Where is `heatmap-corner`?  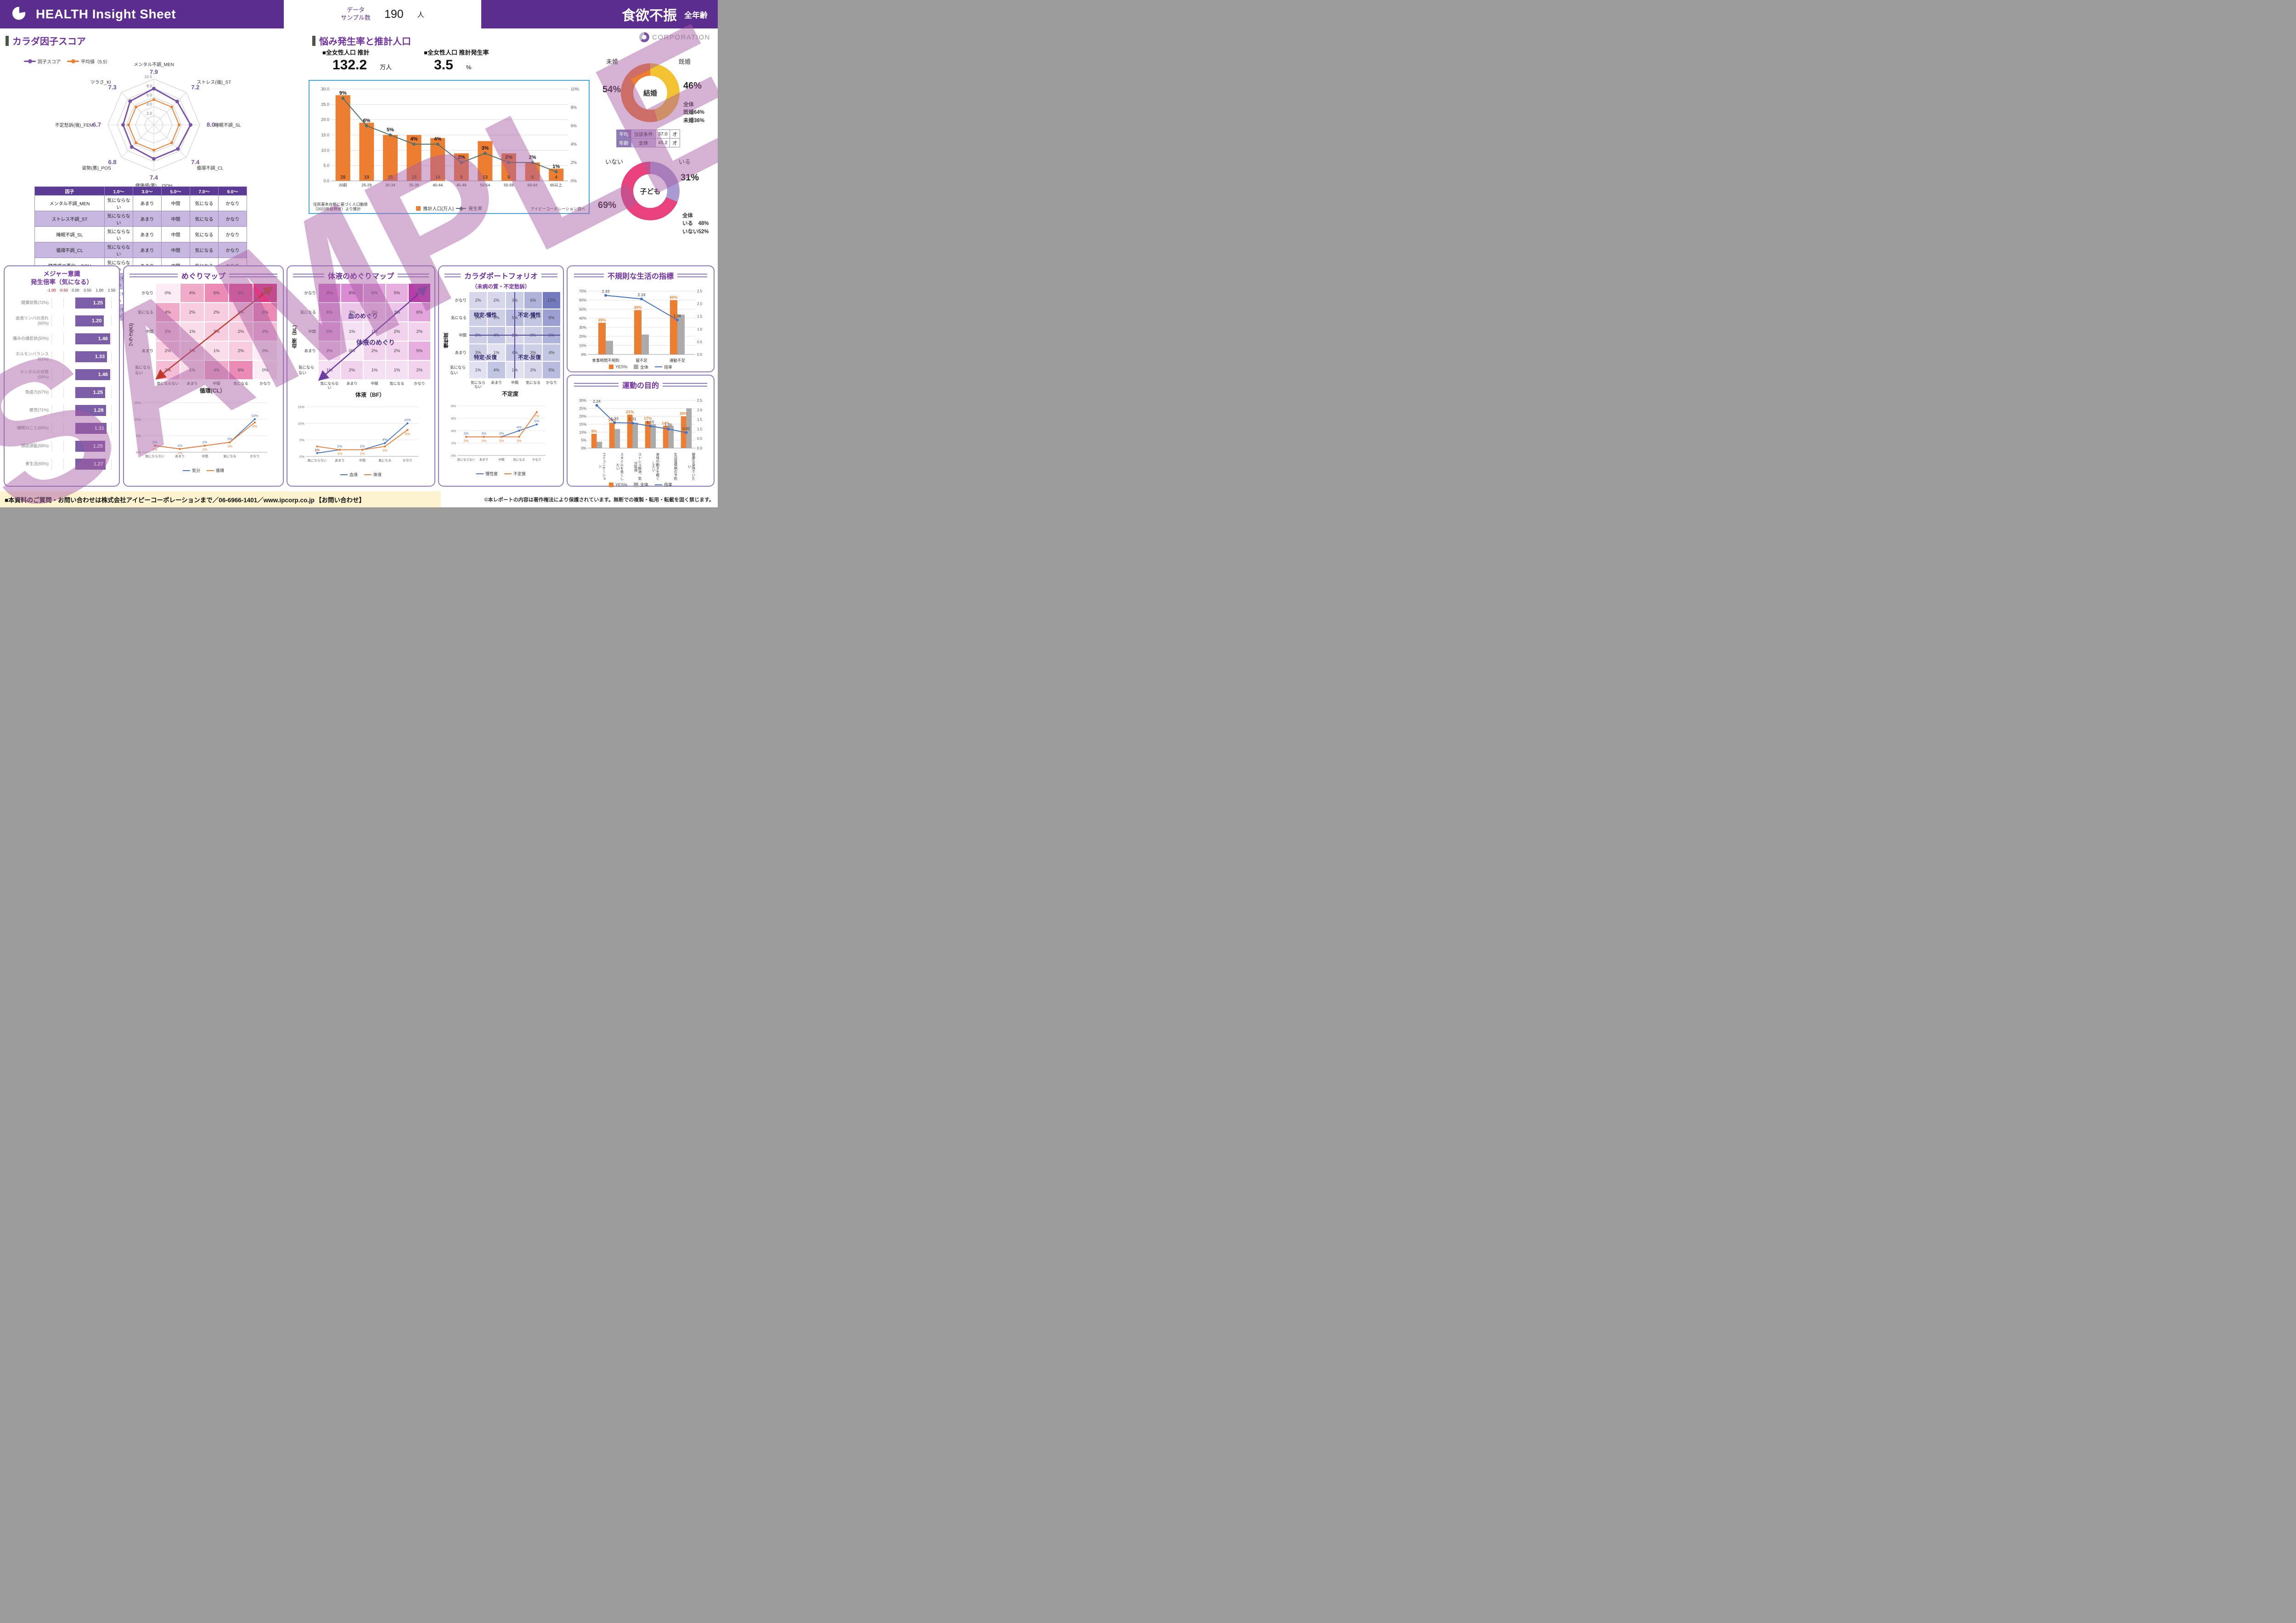 heatmap-corner is located at coordinates (308, 385).